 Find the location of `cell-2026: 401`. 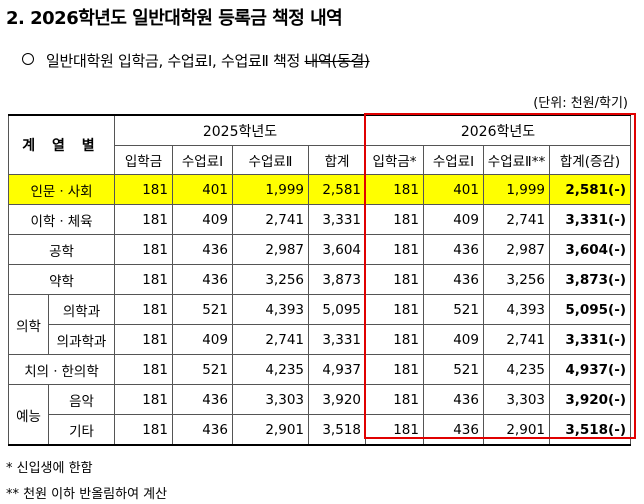

cell-2026: 401 is located at coordinates (453, 189).